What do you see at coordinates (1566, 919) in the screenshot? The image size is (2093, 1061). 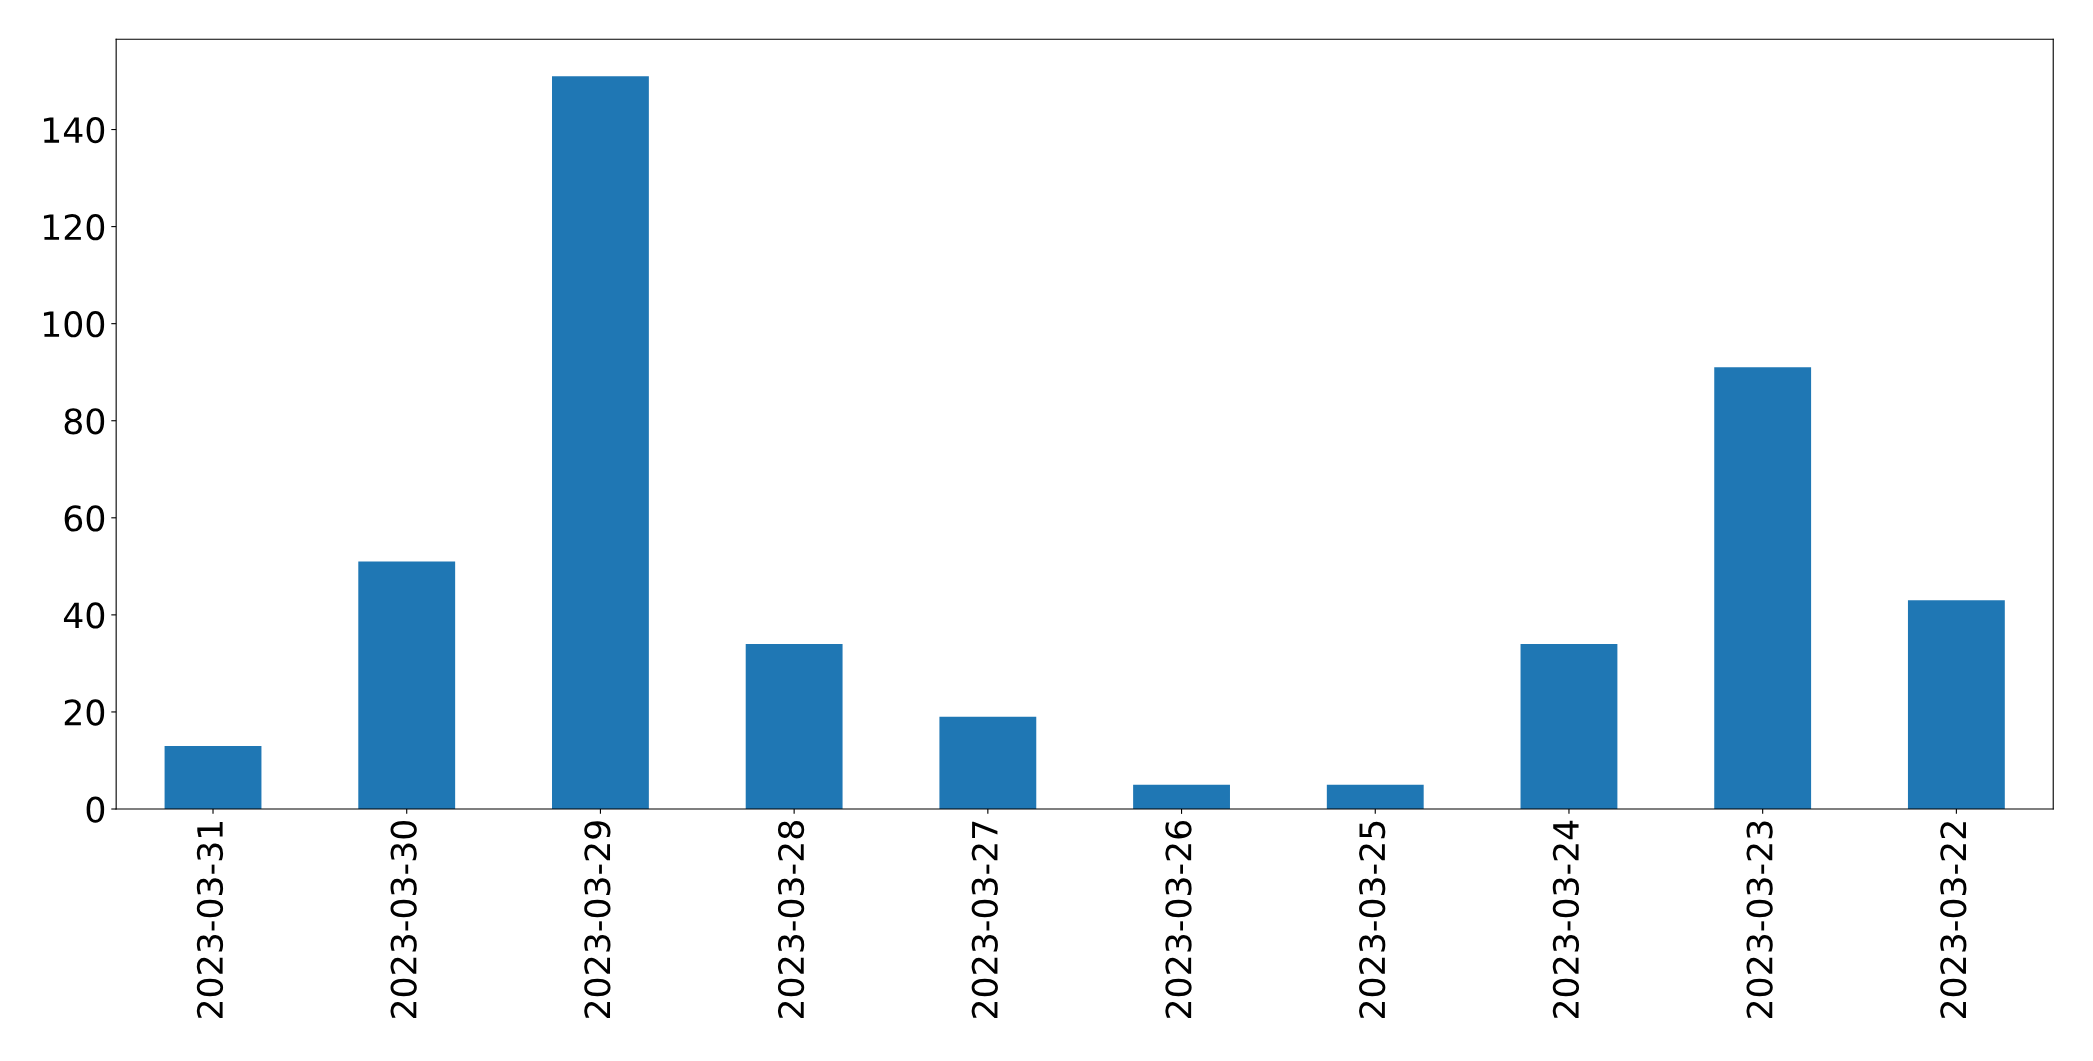 I see `x-tick-label: 2023-03-24` at bounding box center [1566, 919].